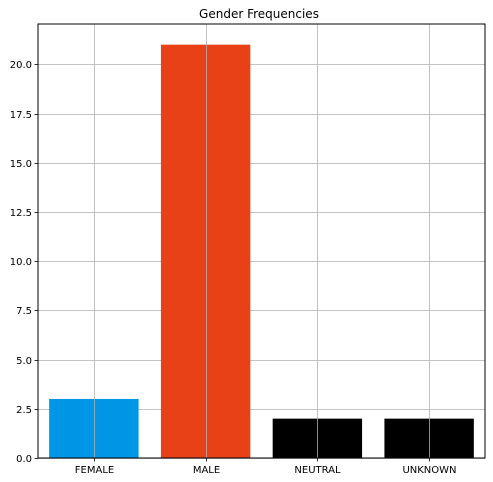 Image resolution: width=493 pixels, height=482 pixels. What do you see at coordinates (21, 65) in the screenshot?
I see `y-tick-label: 20.0` at bounding box center [21, 65].